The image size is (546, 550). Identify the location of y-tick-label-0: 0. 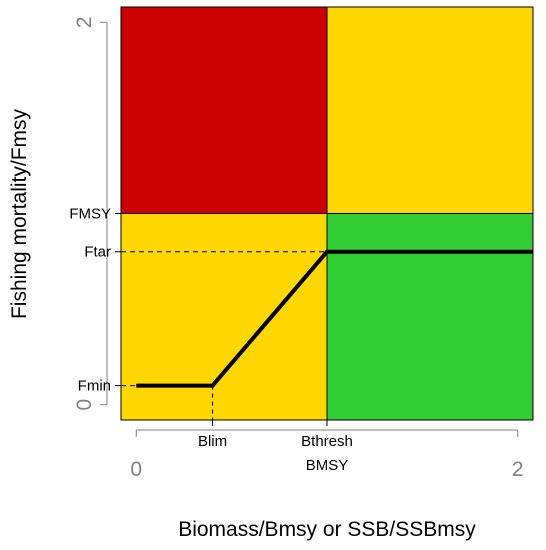
(84, 405).